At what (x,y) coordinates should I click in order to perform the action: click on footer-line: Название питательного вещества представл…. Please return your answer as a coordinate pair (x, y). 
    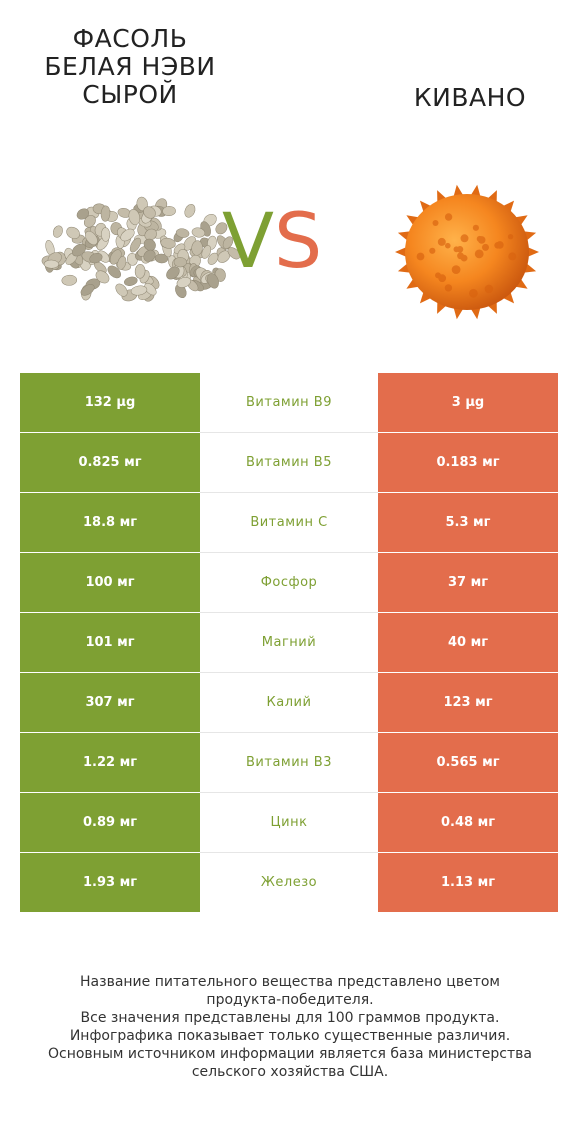
    Looking at the image, I should click on (290, 982).